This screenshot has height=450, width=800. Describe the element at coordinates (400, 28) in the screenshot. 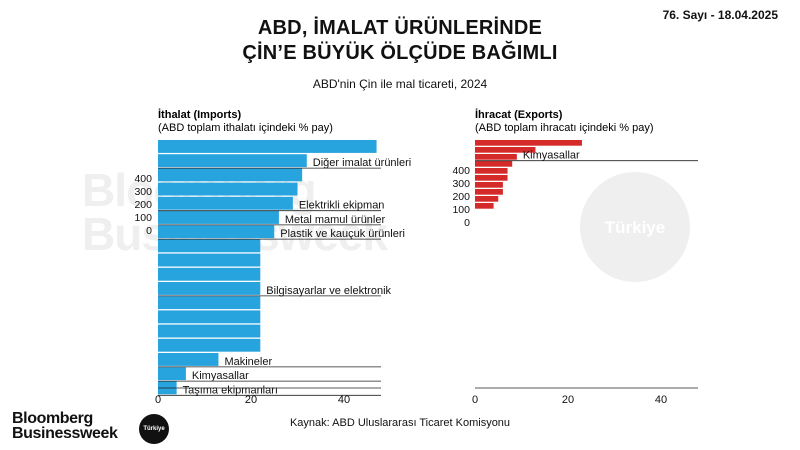

I see `title-line-1: ABD, İMALAT ÜRÜNLERİNDE` at that location.